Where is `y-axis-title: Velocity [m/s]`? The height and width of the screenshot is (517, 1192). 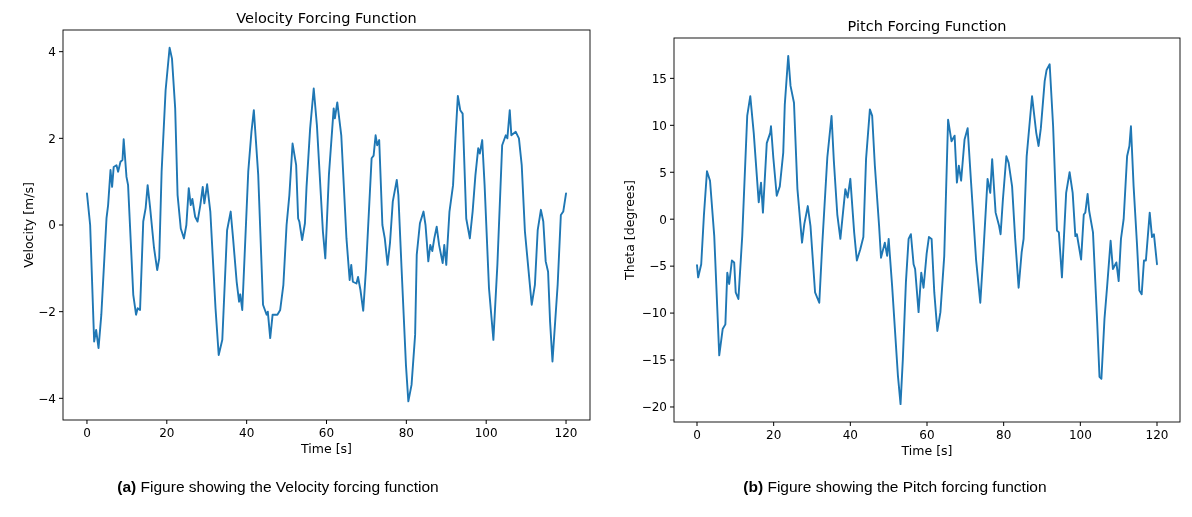
y-axis-title: Velocity [m/s] is located at coordinates (28, 225).